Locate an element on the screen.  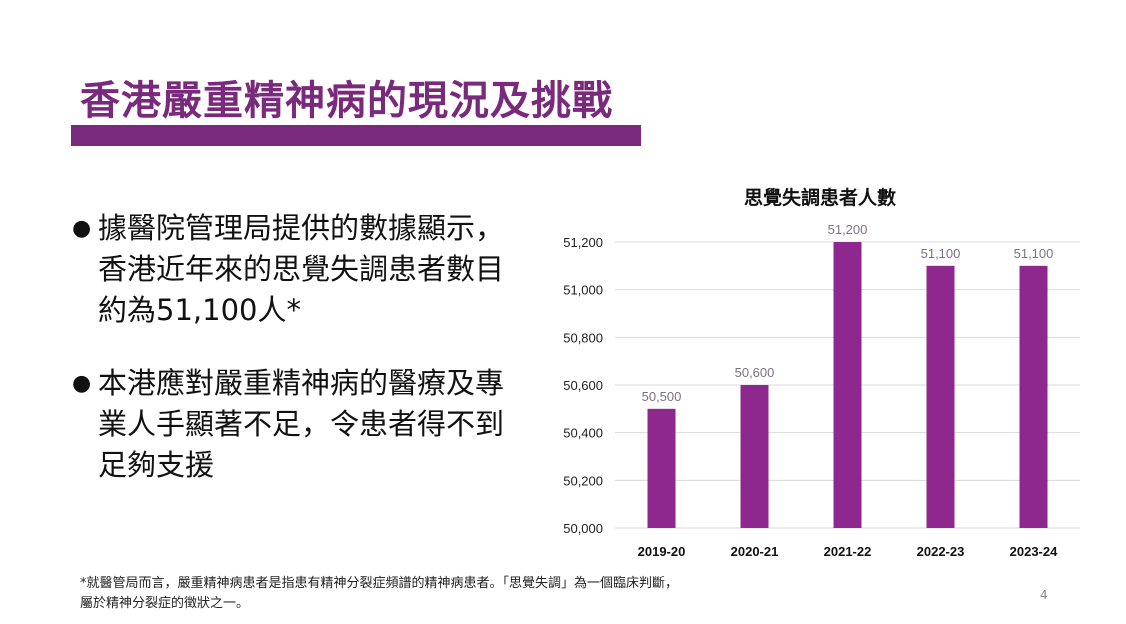
x-tick-label: 2022-23 is located at coordinates (941, 551).